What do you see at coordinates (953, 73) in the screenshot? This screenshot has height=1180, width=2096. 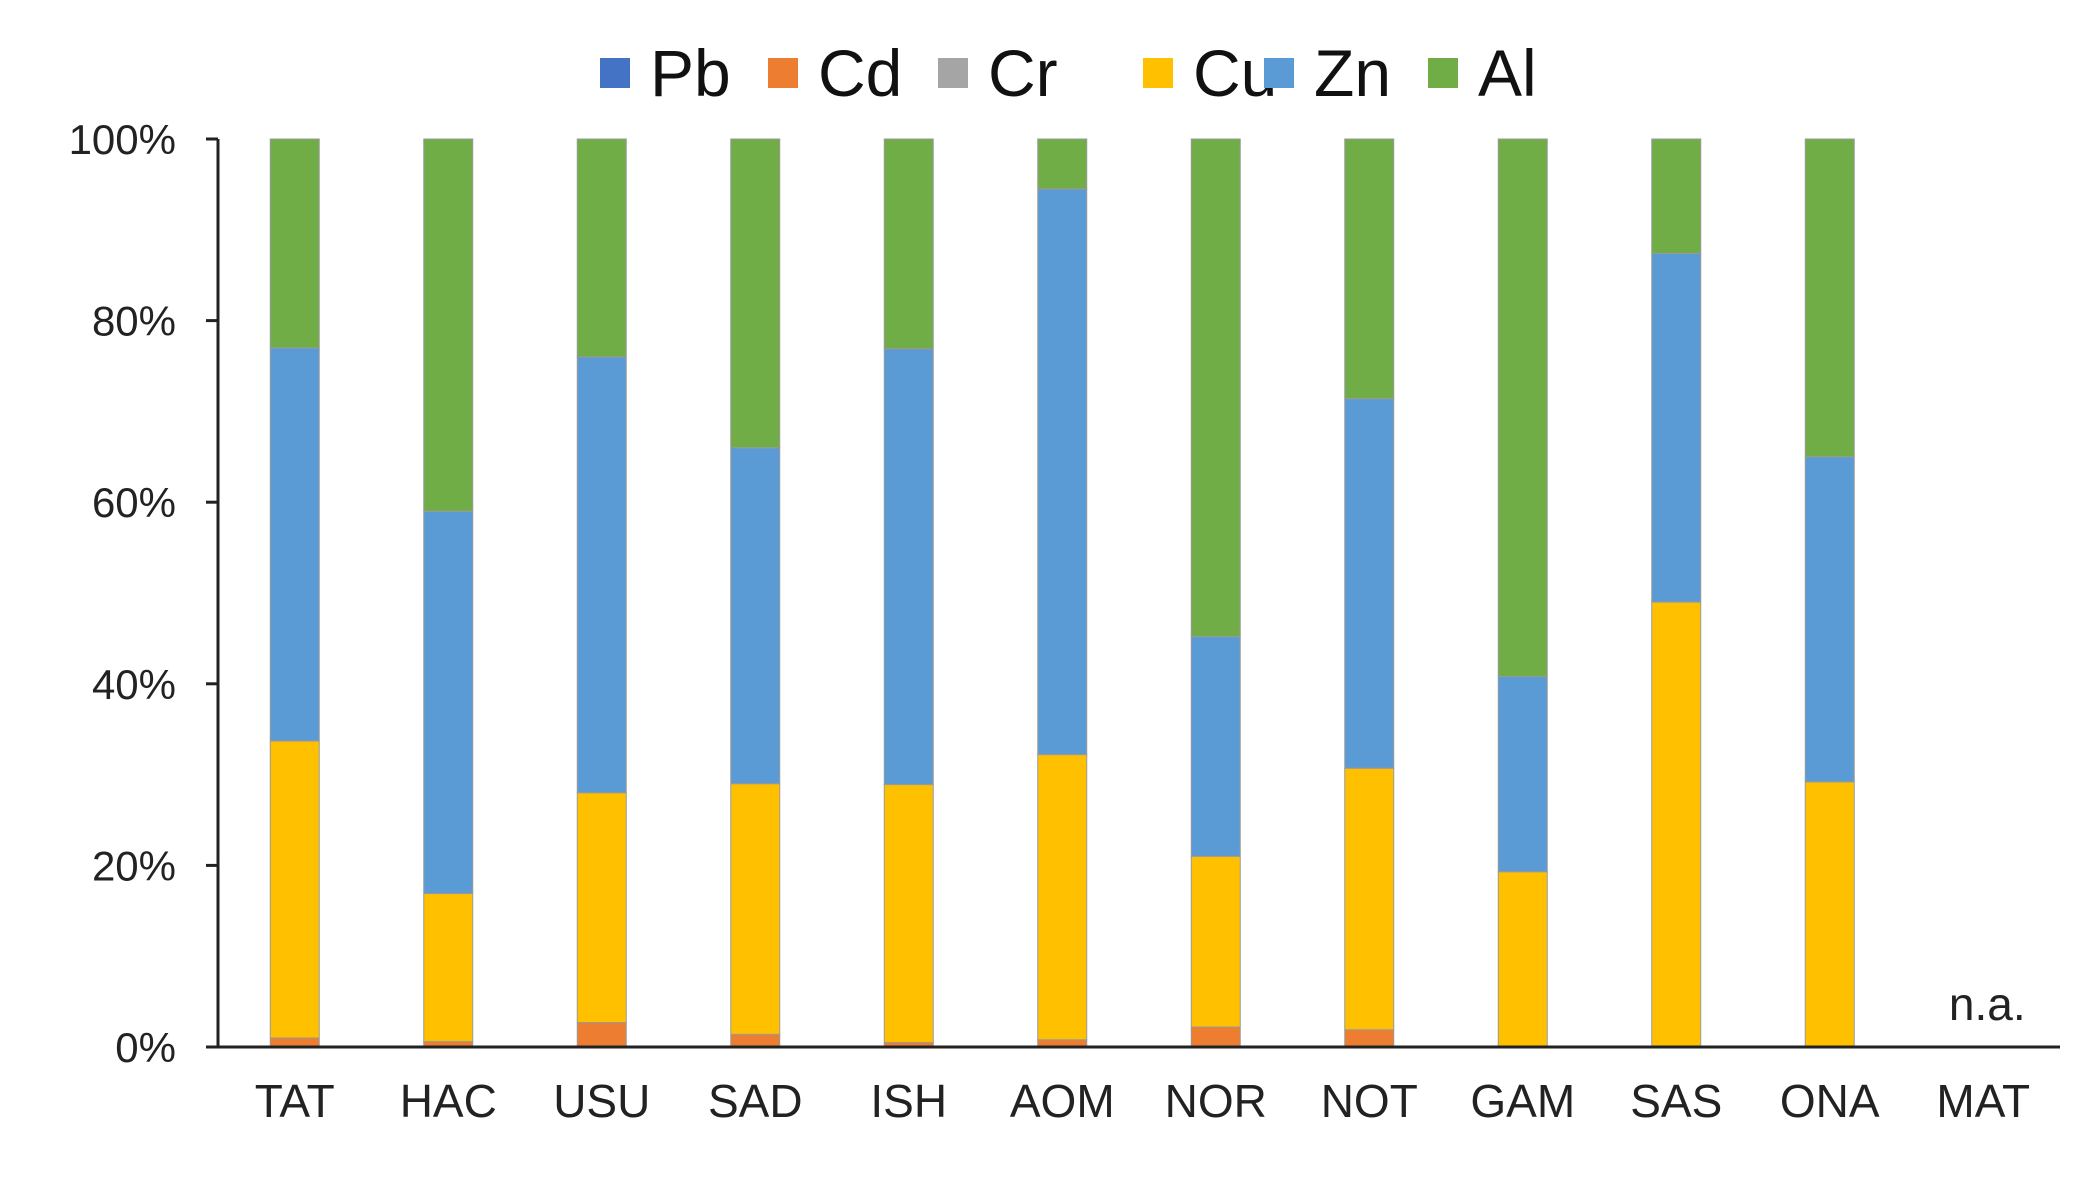 I see `legend-swatch-cr` at bounding box center [953, 73].